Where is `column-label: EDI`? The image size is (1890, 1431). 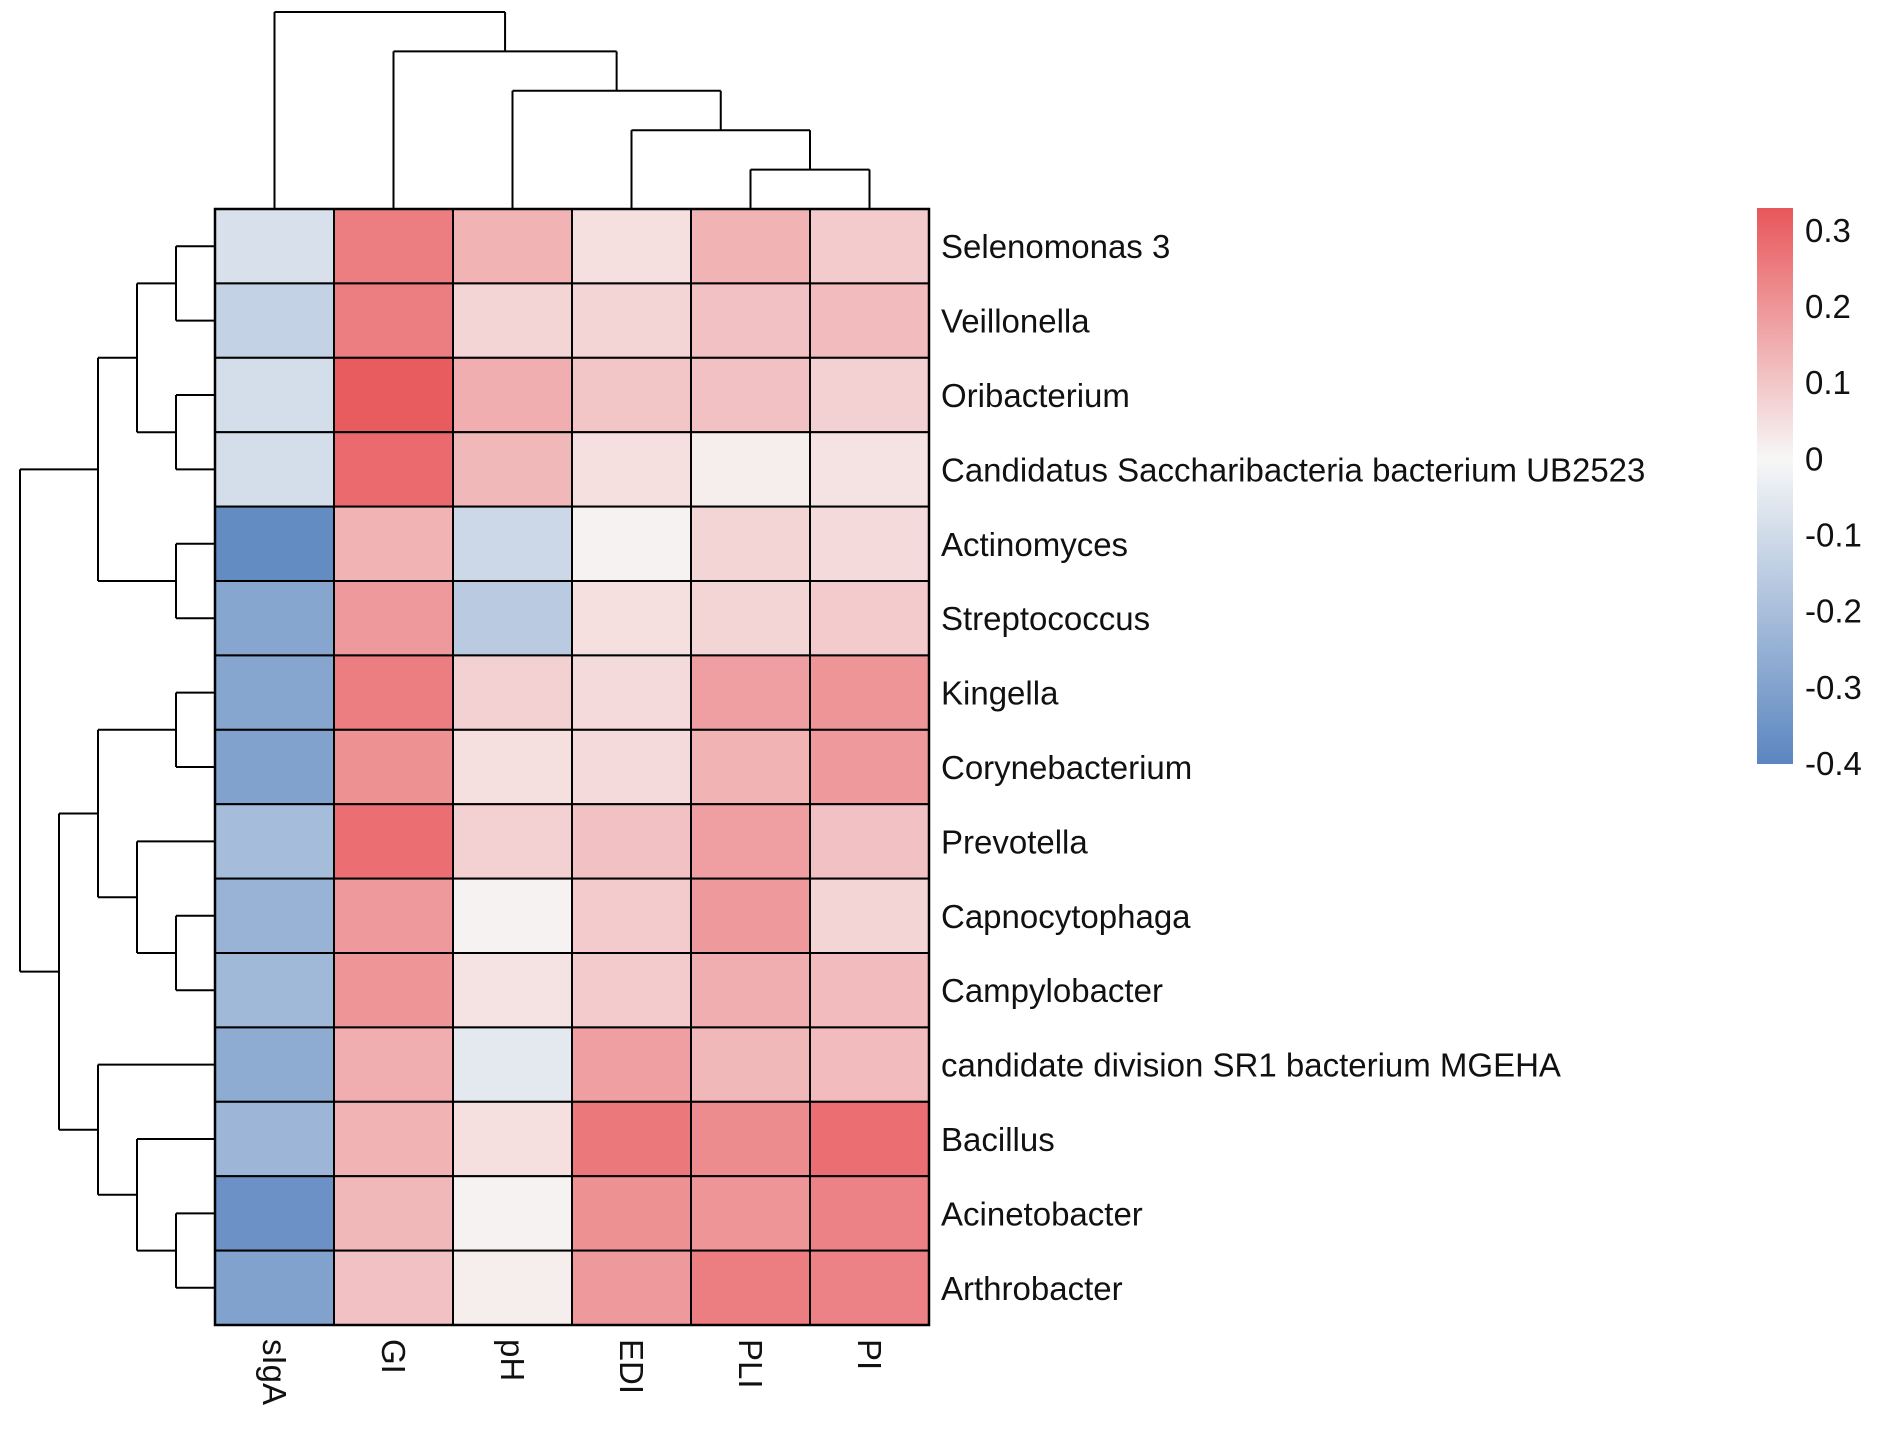 column-label: EDI is located at coordinates (631, 1366).